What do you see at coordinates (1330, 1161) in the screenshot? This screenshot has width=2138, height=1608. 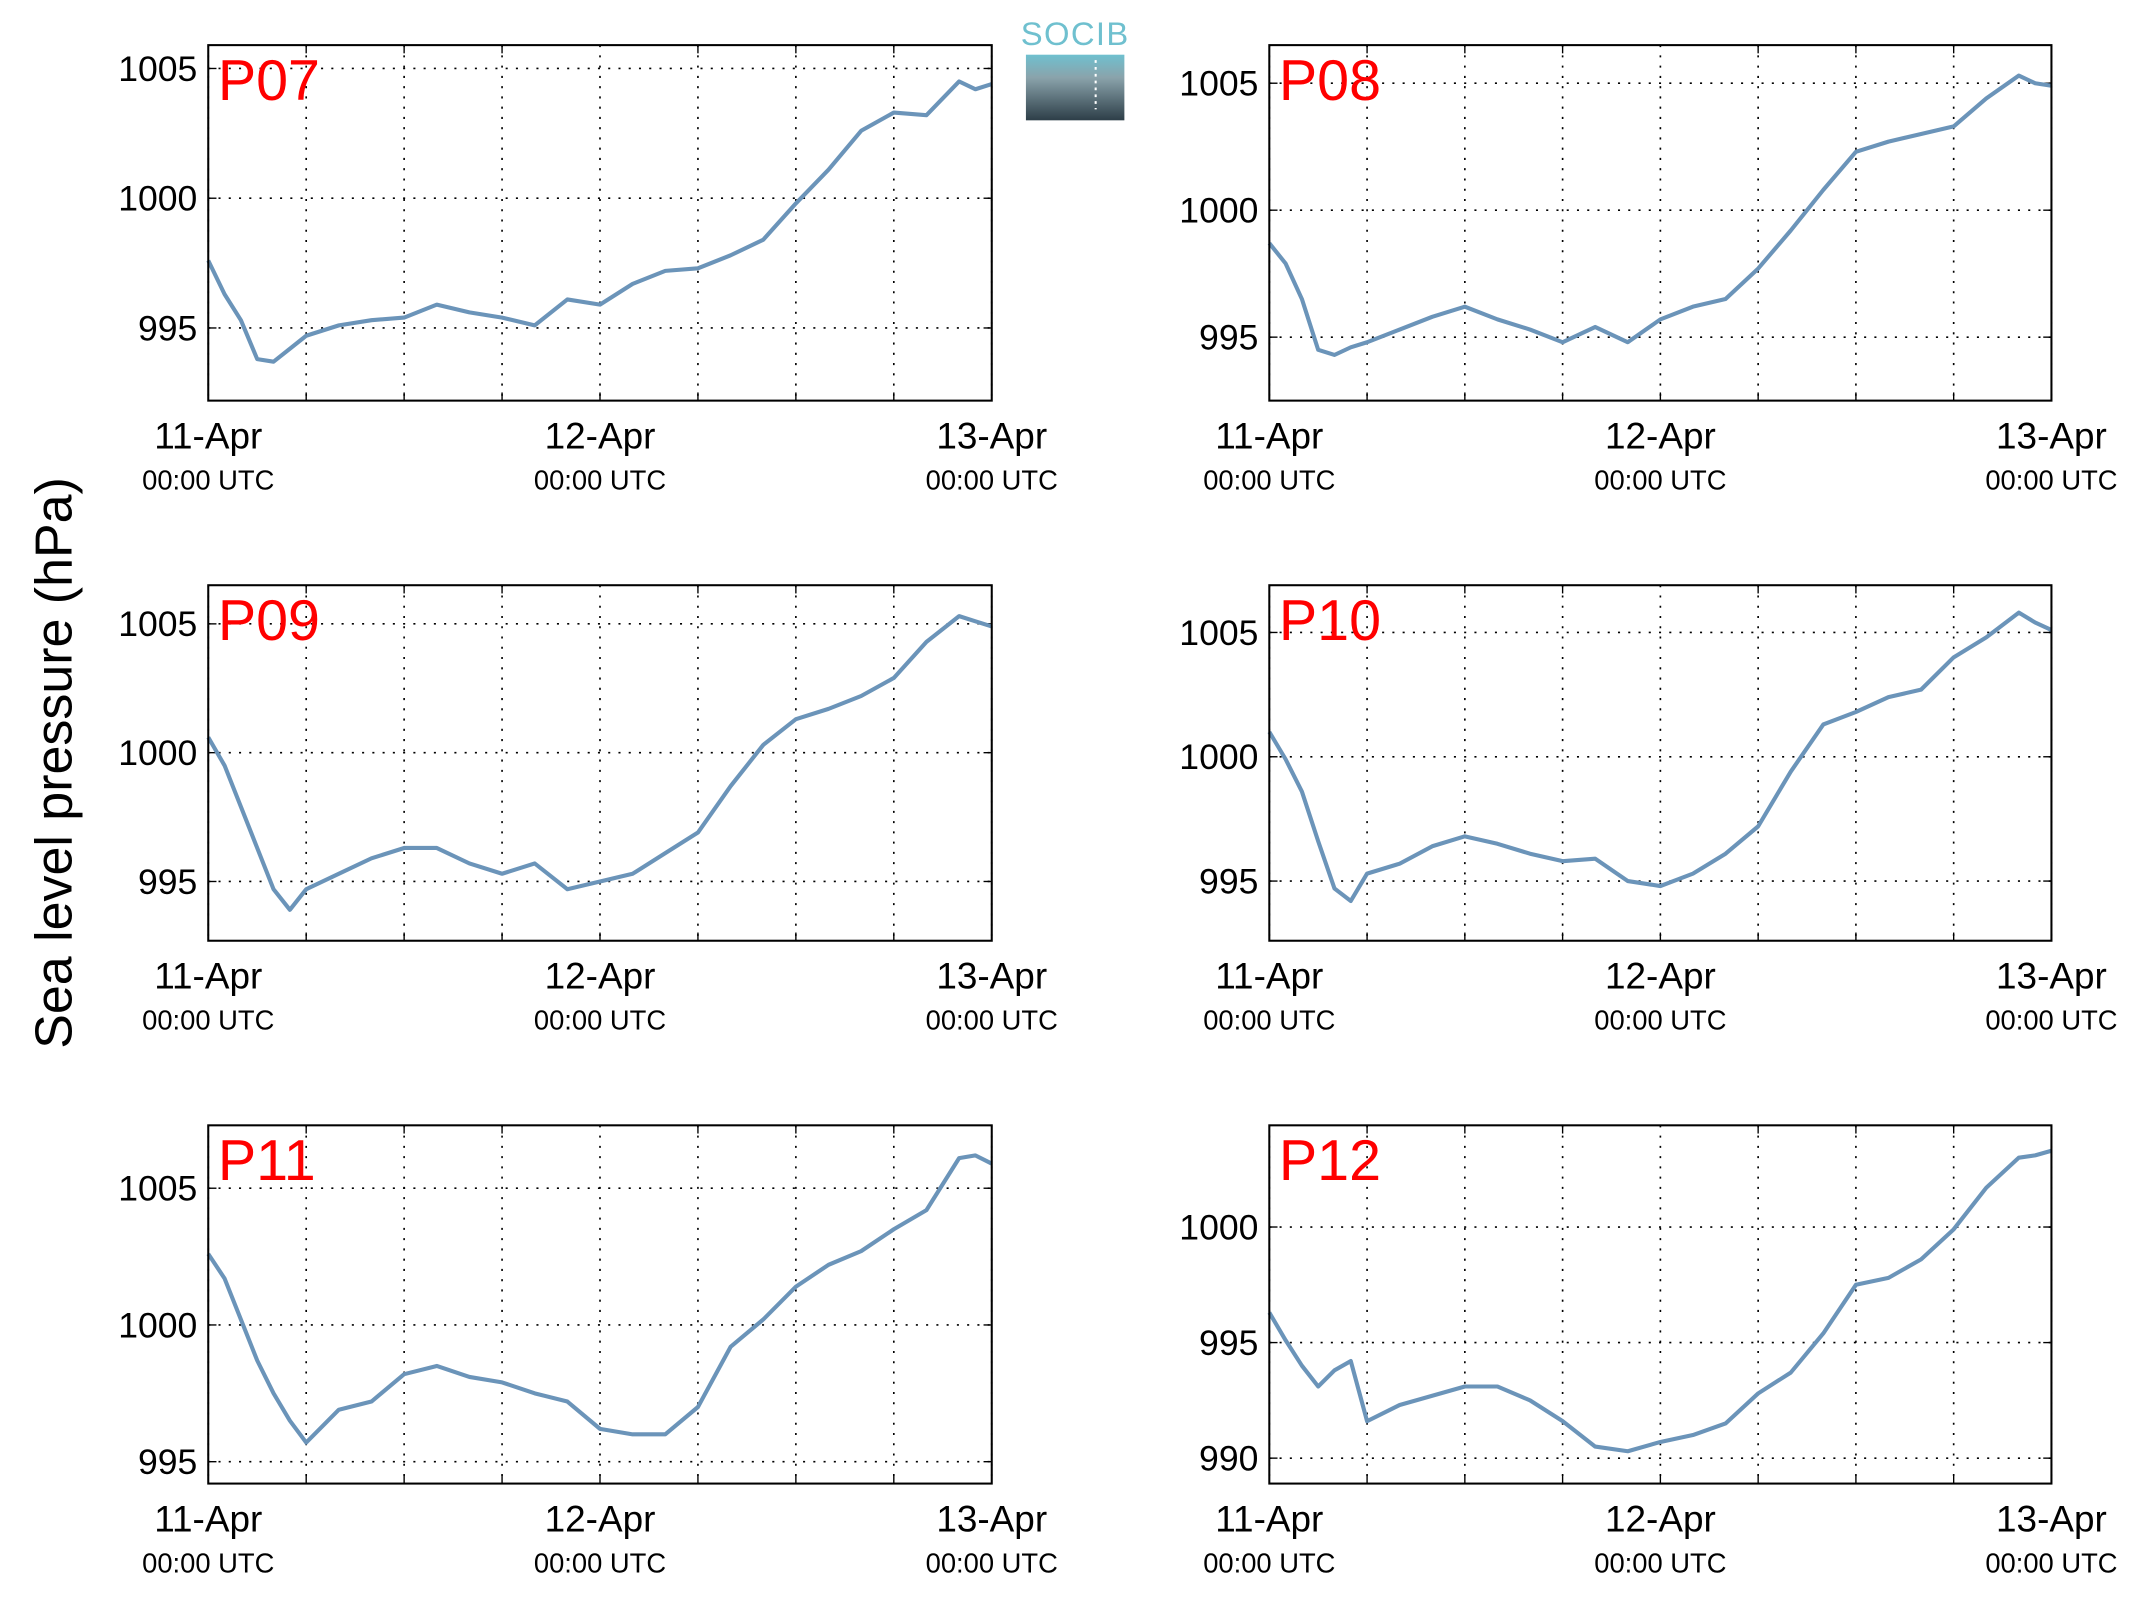 I see `panel-title: P12` at bounding box center [1330, 1161].